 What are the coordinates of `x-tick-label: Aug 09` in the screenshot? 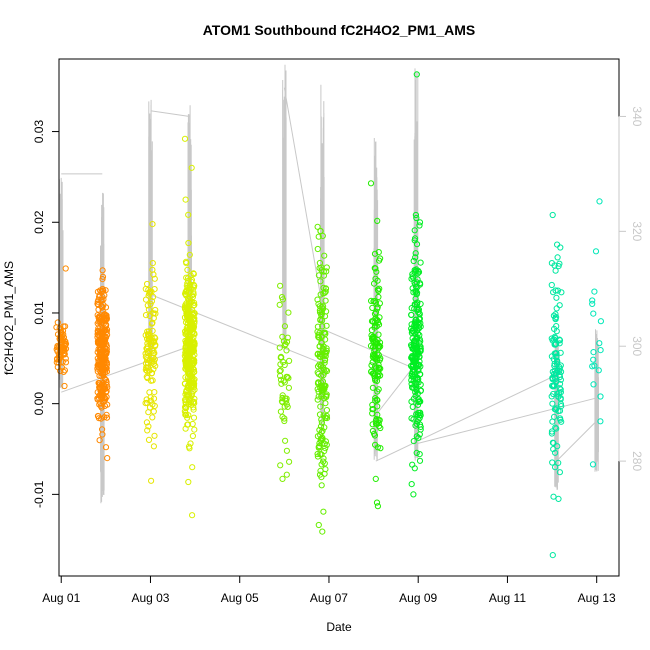 It's located at (418, 598).